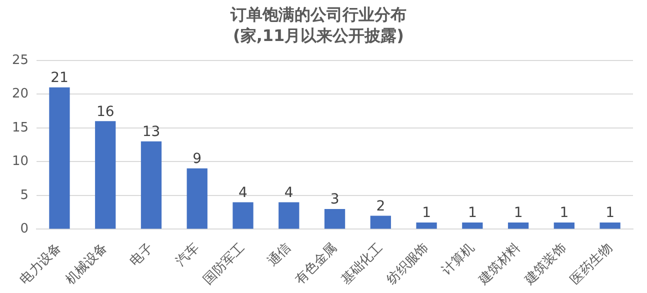 The image size is (647, 293). I want to click on x-tick-label: 基础化工, so click(362, 264).